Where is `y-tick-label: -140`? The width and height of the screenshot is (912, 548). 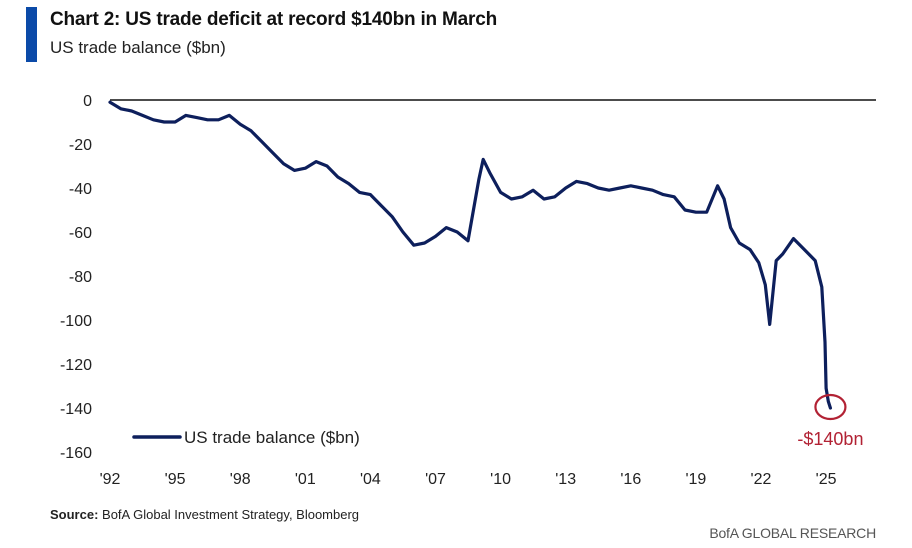 y-tick-label: -140 is located at coordinates (76, 409).